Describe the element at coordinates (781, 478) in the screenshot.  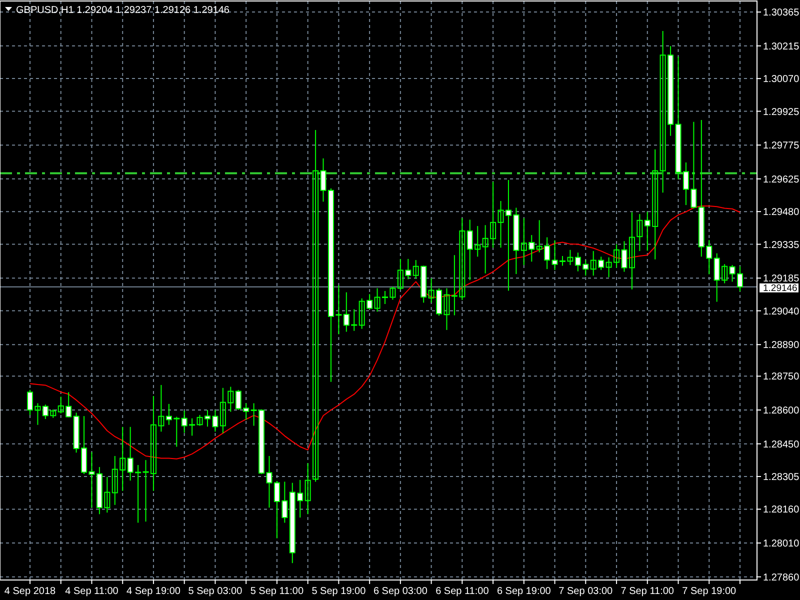
I see `y-tick-label: 1.28305` at that location.